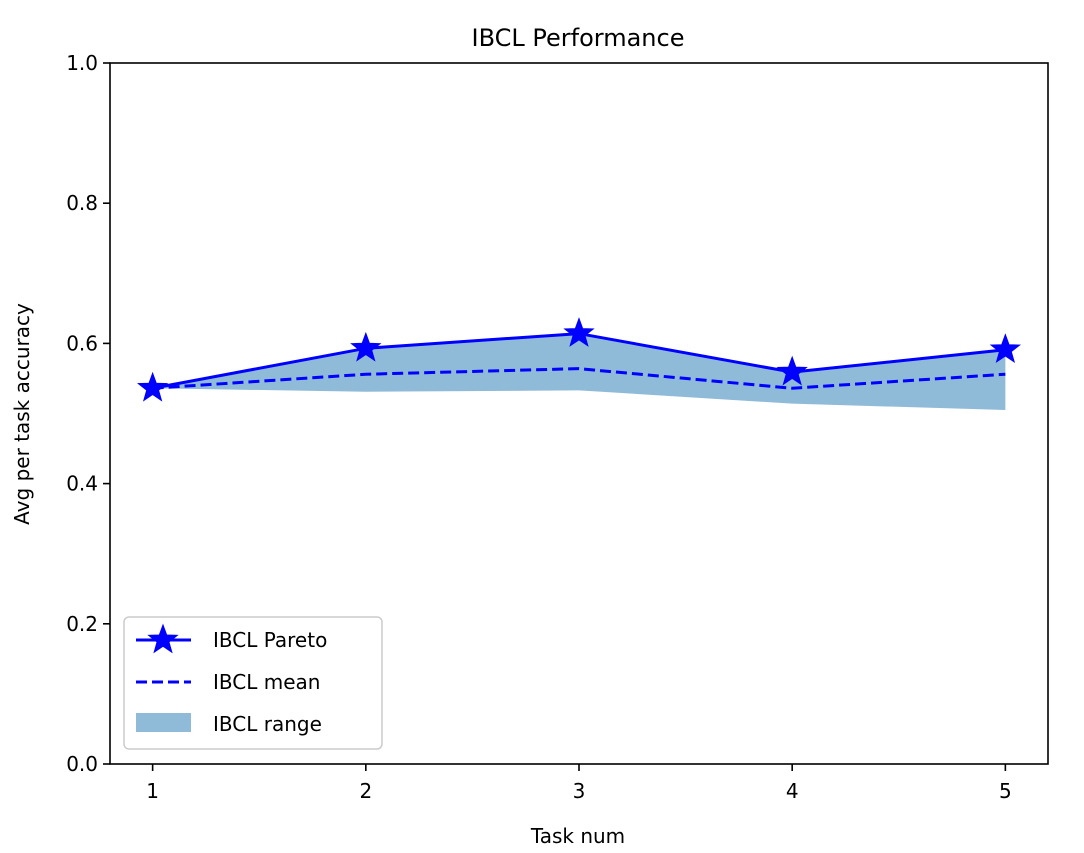  Describe the element at coordinates (579, 791) in the screenshot. I see `x-tick-label: 3` at that location.